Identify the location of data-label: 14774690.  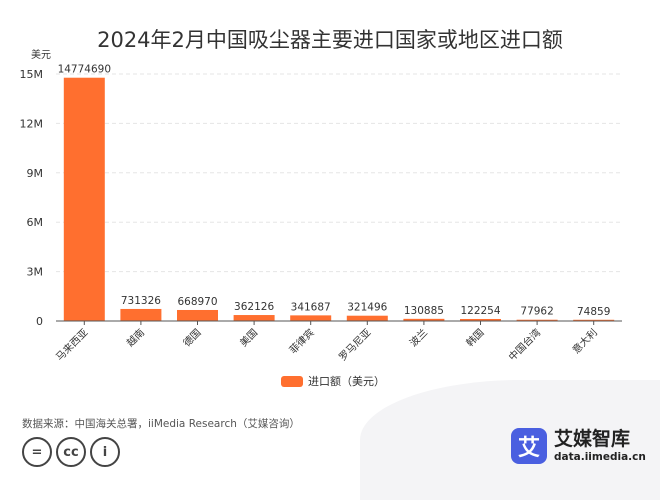
(84, 70).